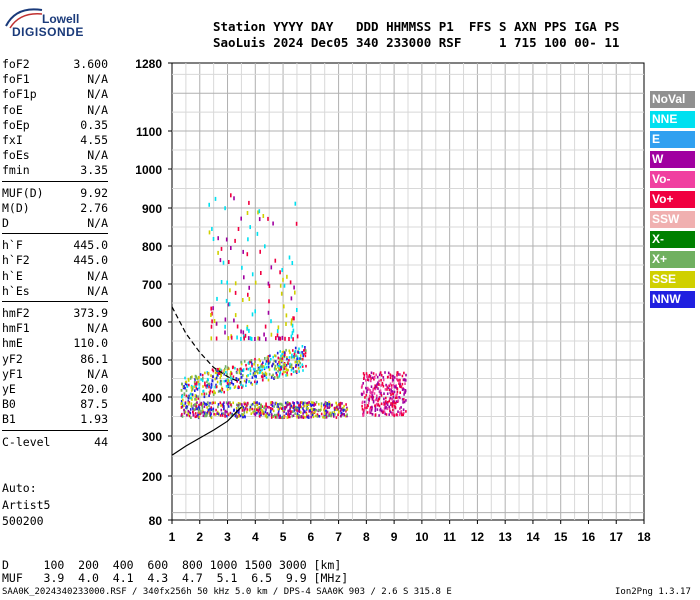 This screenshot has width=700, height=600. Describe the element at coordinates (561, 537) in the screenshot. I see `x-tick-label: 15` at that location.